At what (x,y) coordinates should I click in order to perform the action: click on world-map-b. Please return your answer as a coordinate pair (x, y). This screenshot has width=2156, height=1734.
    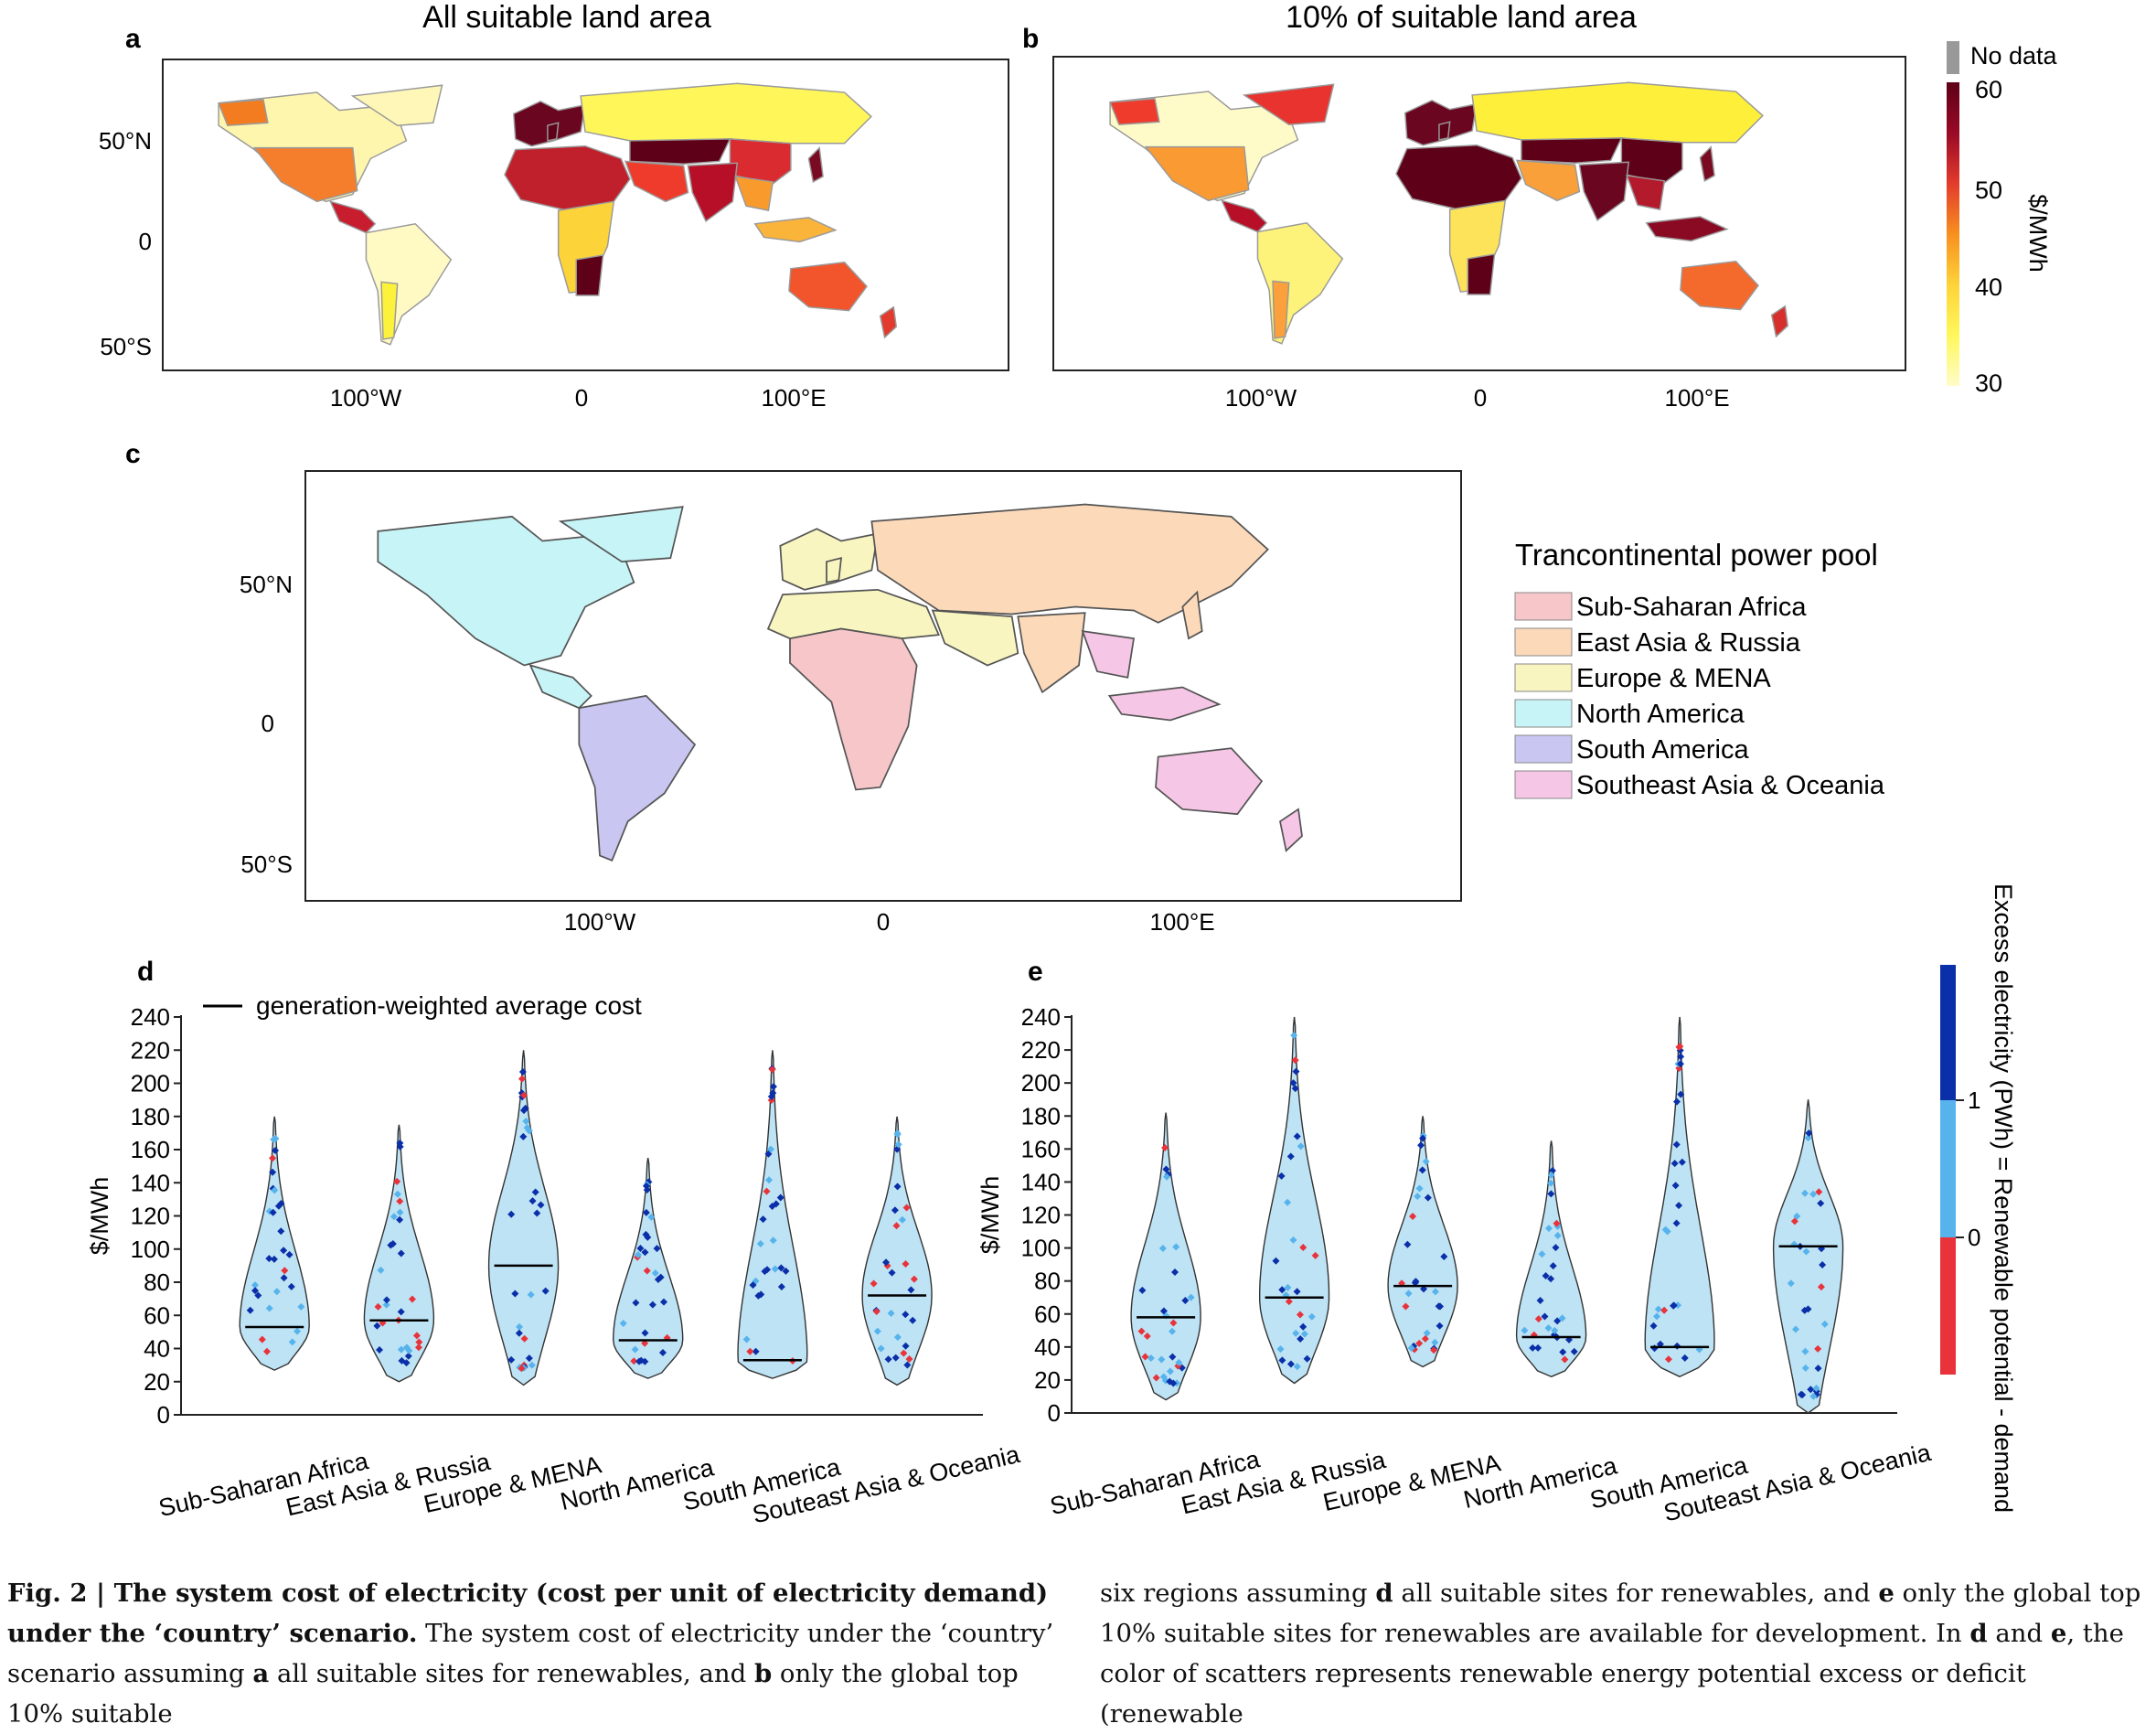
    Looking at the image, I should click on (1449, 213).